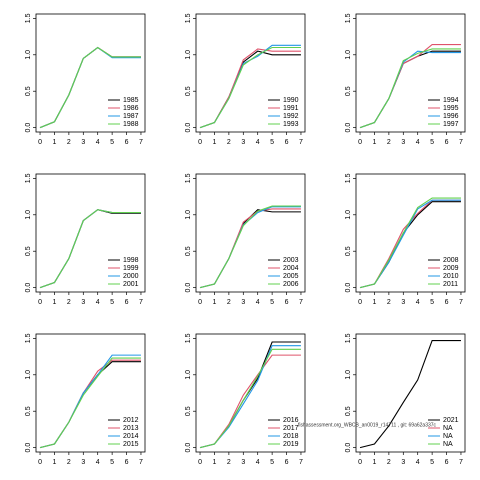  What do you see at coordinates (131, 100) in the screenshot?
I see `legend-label: 1985` at bounding box center [131, 100].